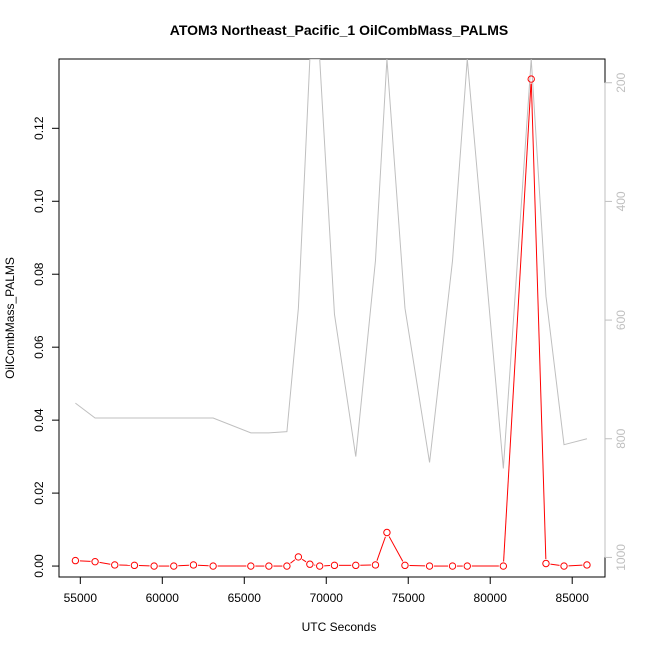  Describe the element at coordinates (621, 320) in the screenshot. I see `y2-tick-label: 600` at that location.